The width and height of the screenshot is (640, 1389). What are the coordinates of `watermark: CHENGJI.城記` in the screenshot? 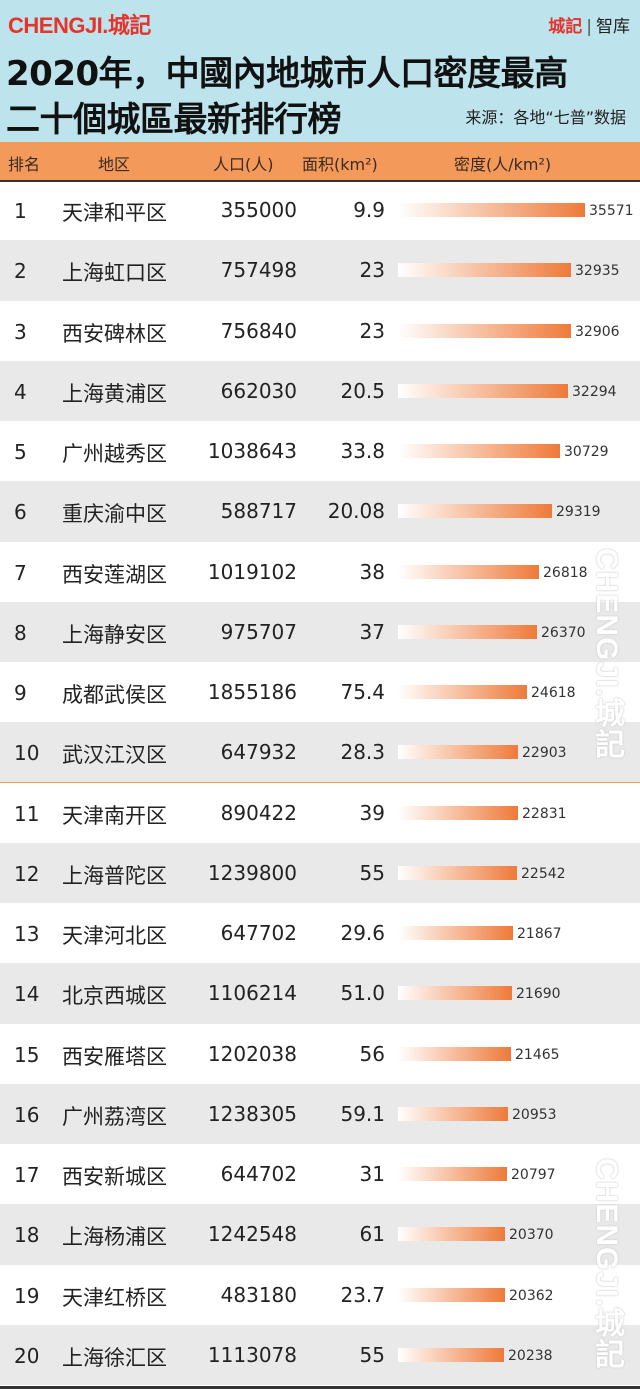 It's located at (606, 1264).